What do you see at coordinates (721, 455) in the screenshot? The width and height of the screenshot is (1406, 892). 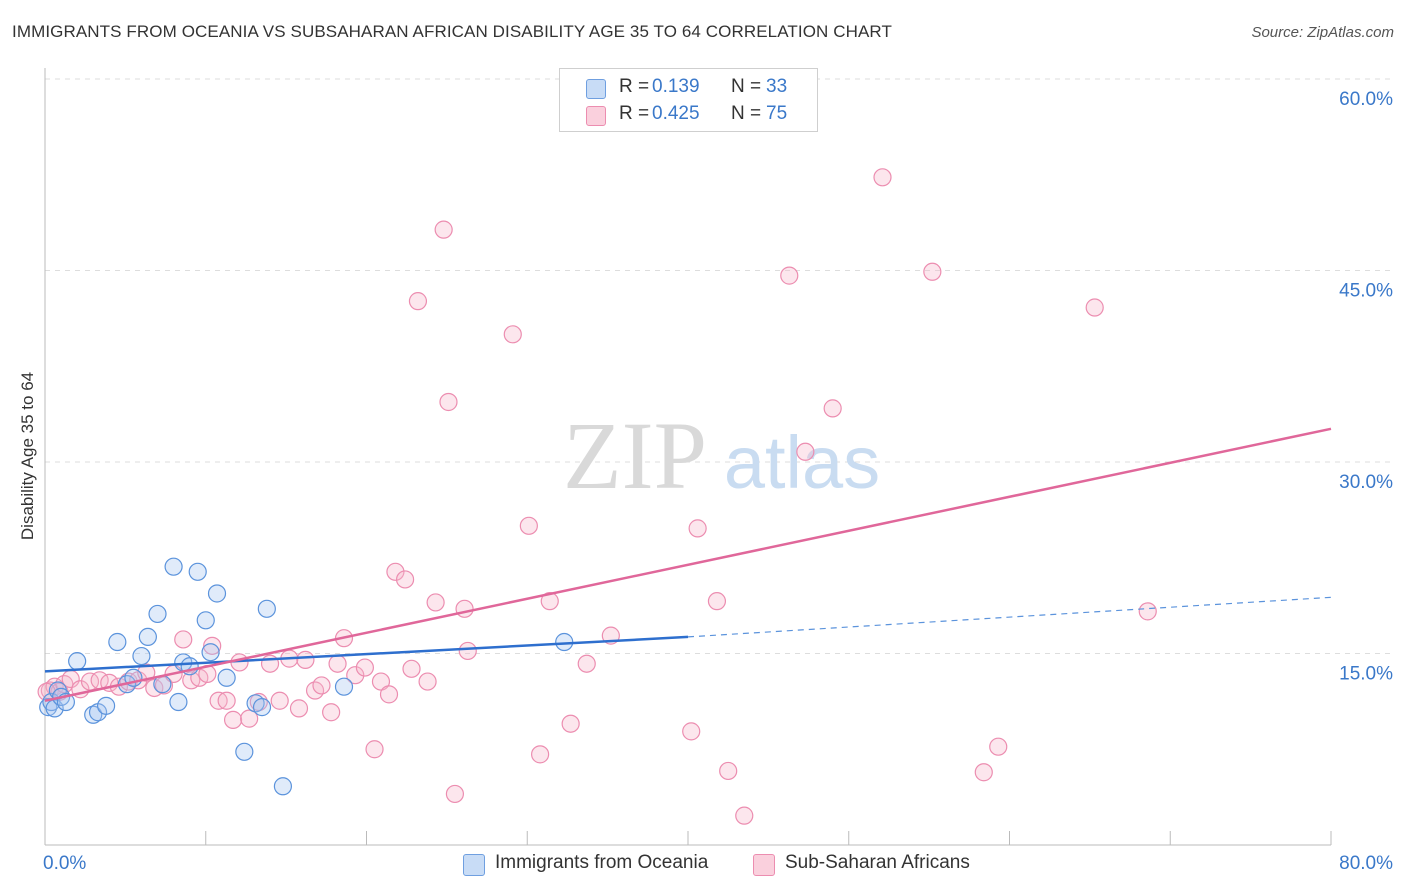 I see `watermark: ZIP atlas` at bounding box center [721, 455].